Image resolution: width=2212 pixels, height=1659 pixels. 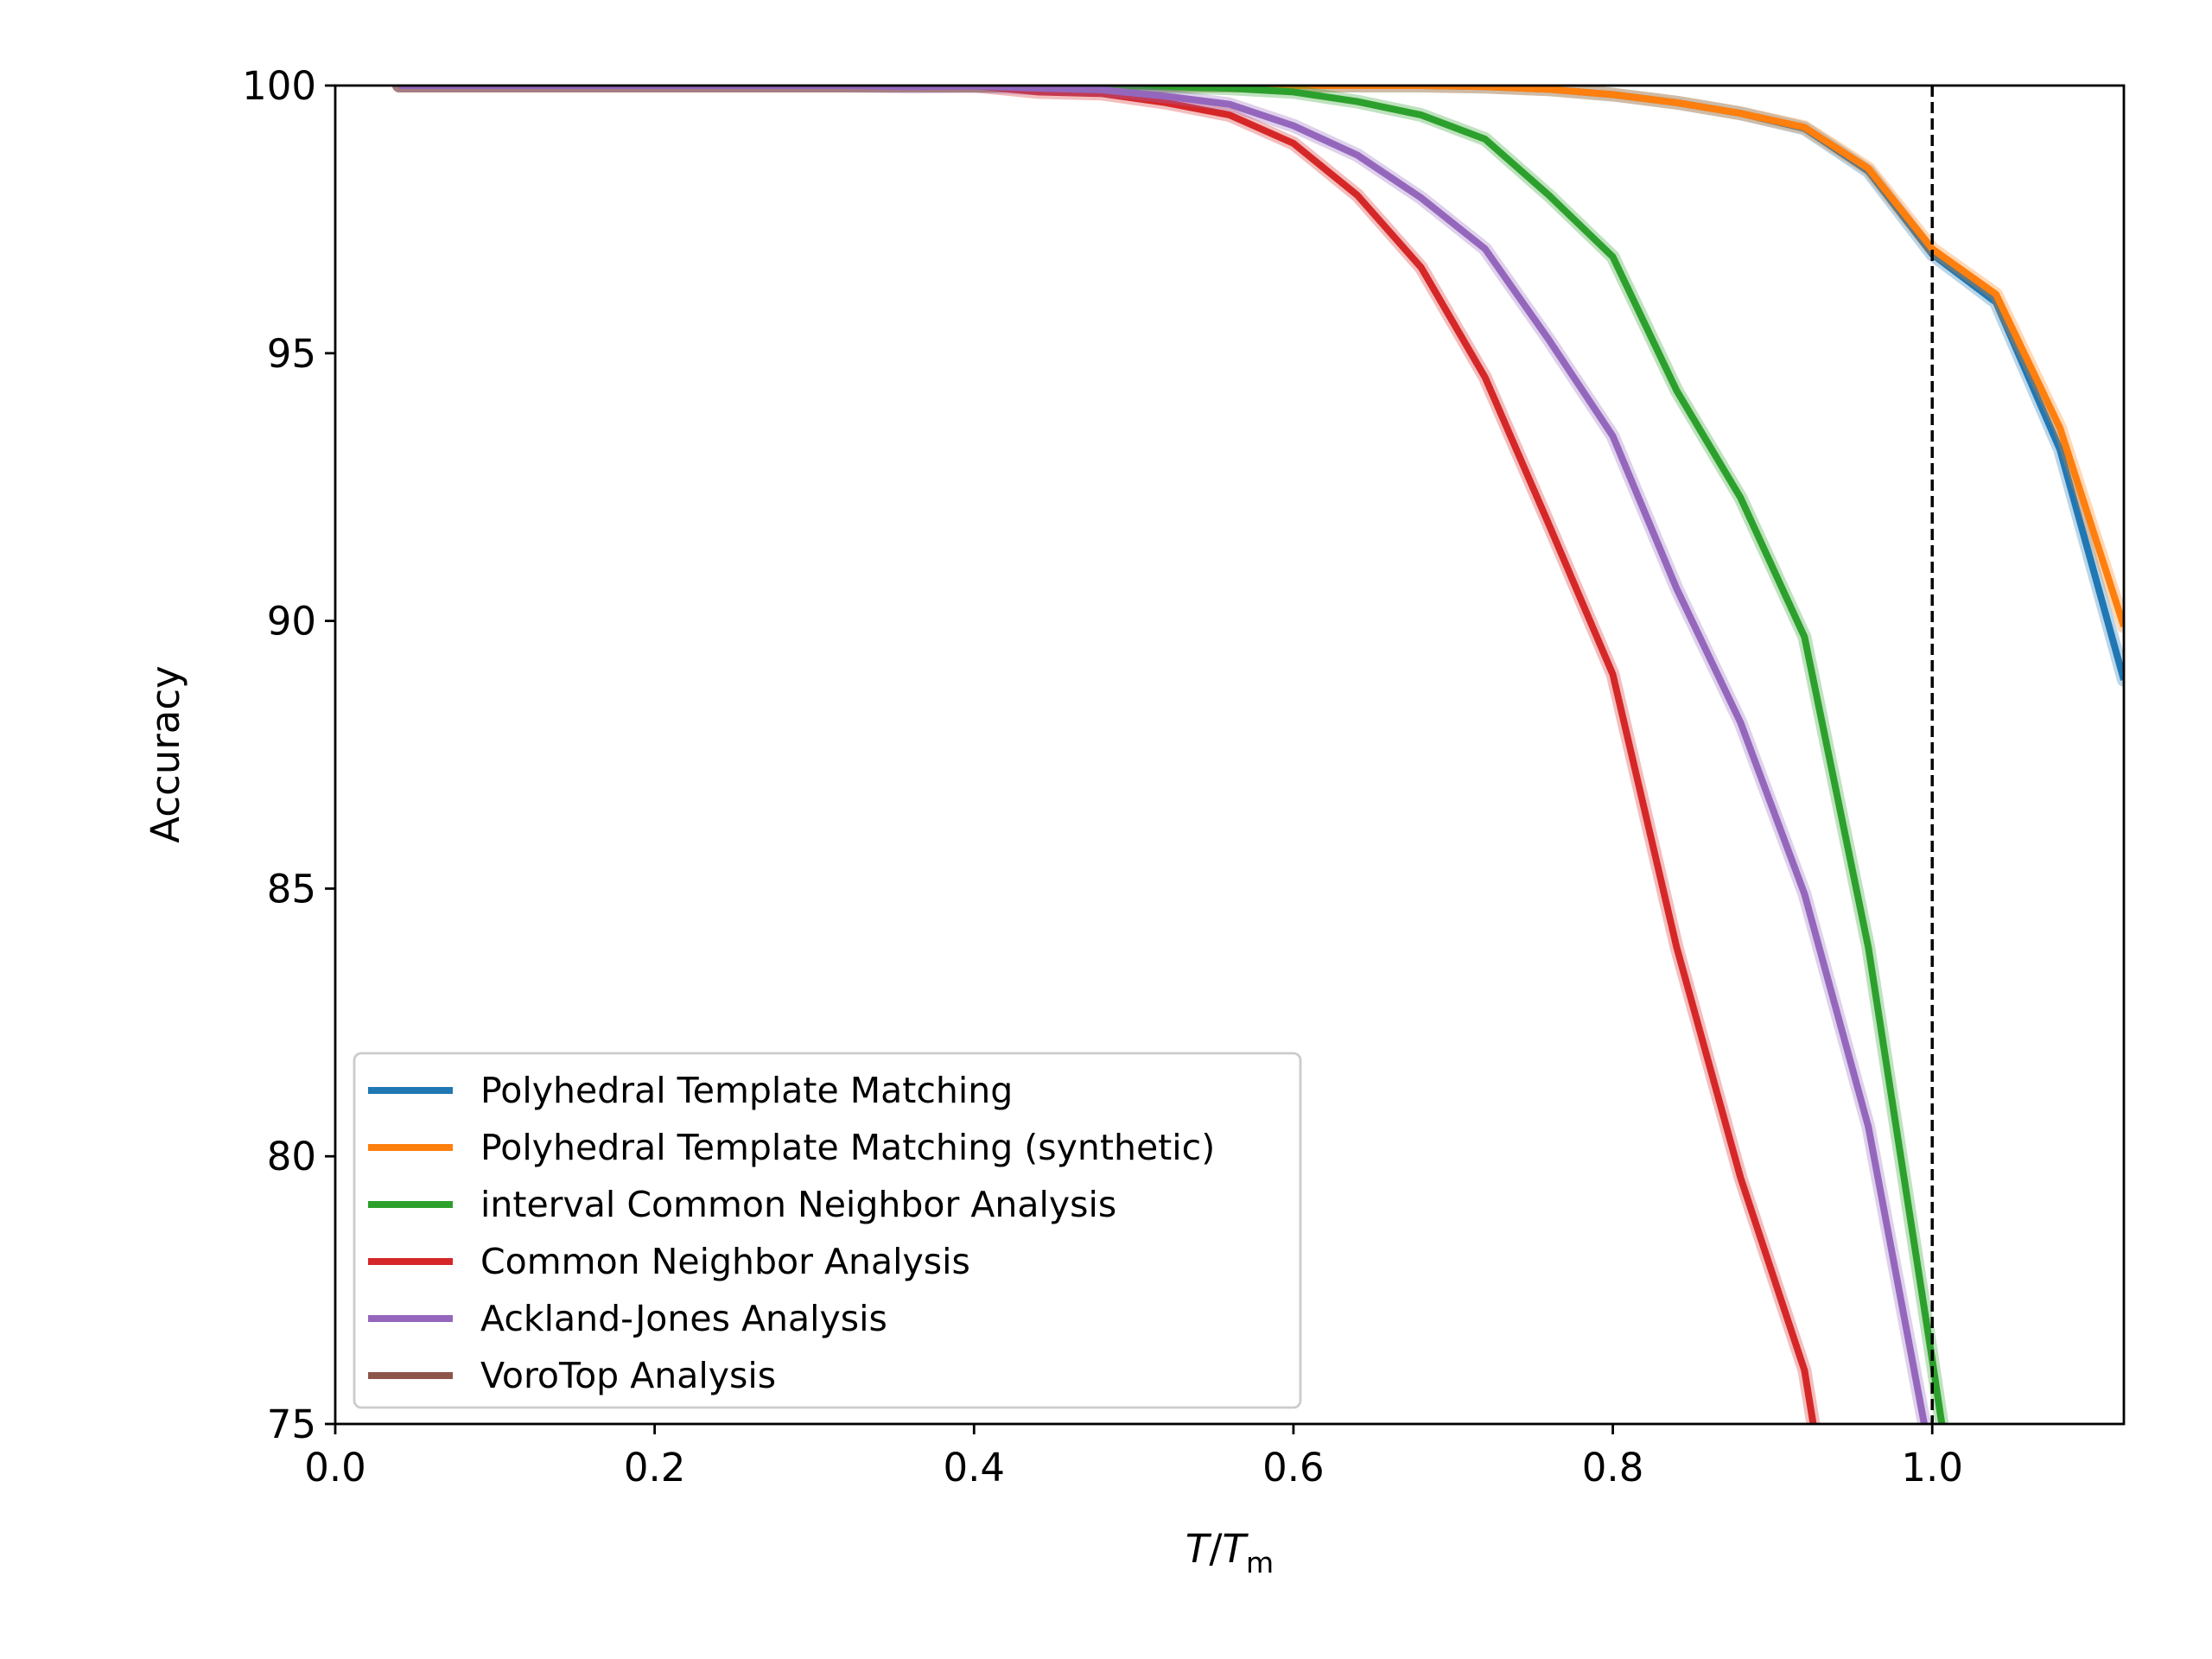 What do you see at coordinates (683, 1318) in the screenshot?
I see `legend-label-ackland-jones-analysis: Ackland-Jones Analysis` at bounding box center [683, 1318].